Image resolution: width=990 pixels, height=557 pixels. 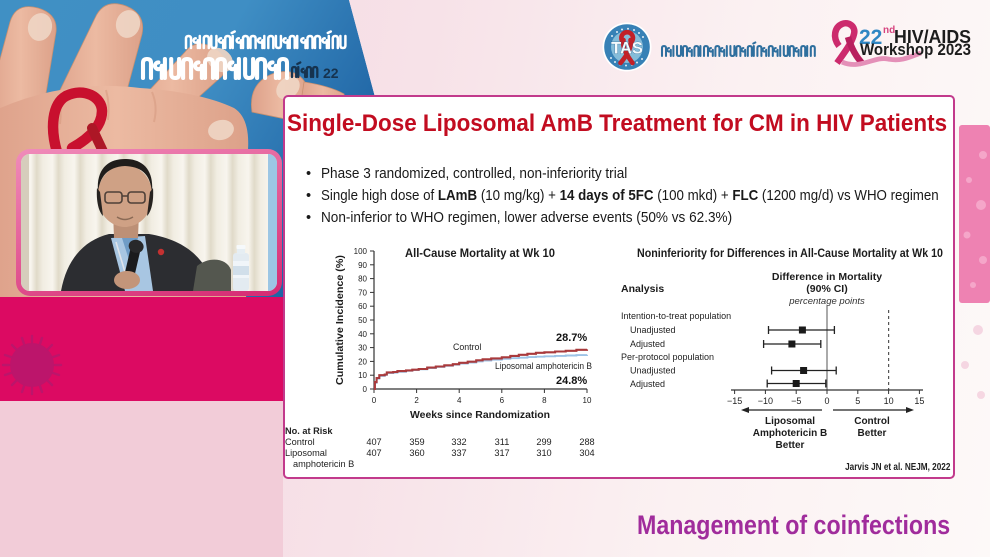 What do you see at coordinates (362, 320) in the screenshot?
I see `svg-text: 50` at bounding box center [362, 320].